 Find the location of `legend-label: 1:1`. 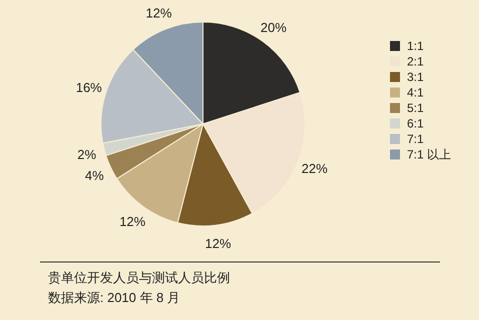

legend-label: 1:1 is located at coordinates (415, 46).